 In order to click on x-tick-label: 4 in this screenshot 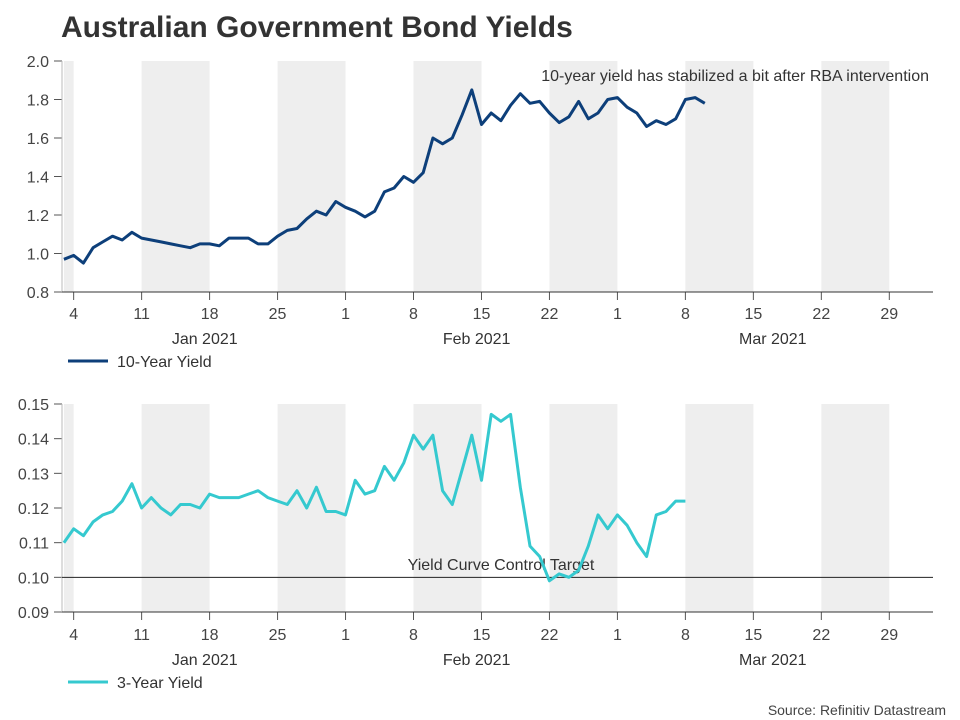, I will do `click(73, 635)`.